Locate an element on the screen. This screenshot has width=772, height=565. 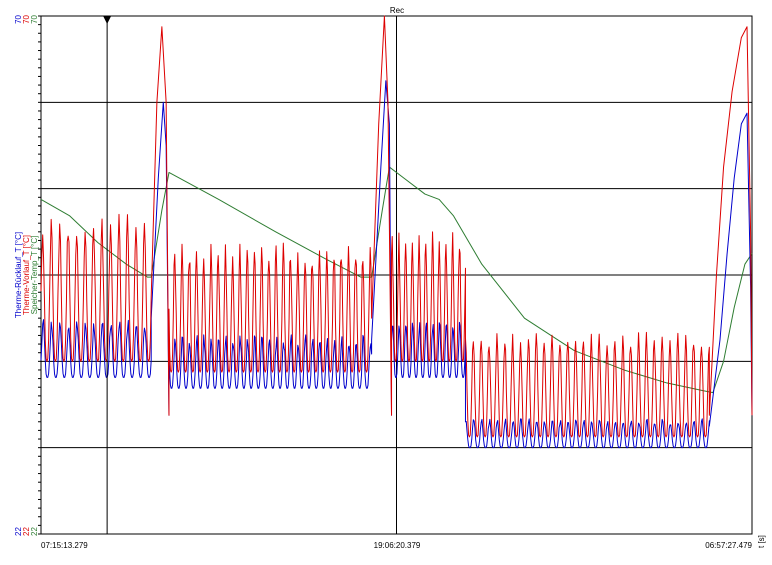
x-axis-label: t [s] is located at coordinates (761, 541).